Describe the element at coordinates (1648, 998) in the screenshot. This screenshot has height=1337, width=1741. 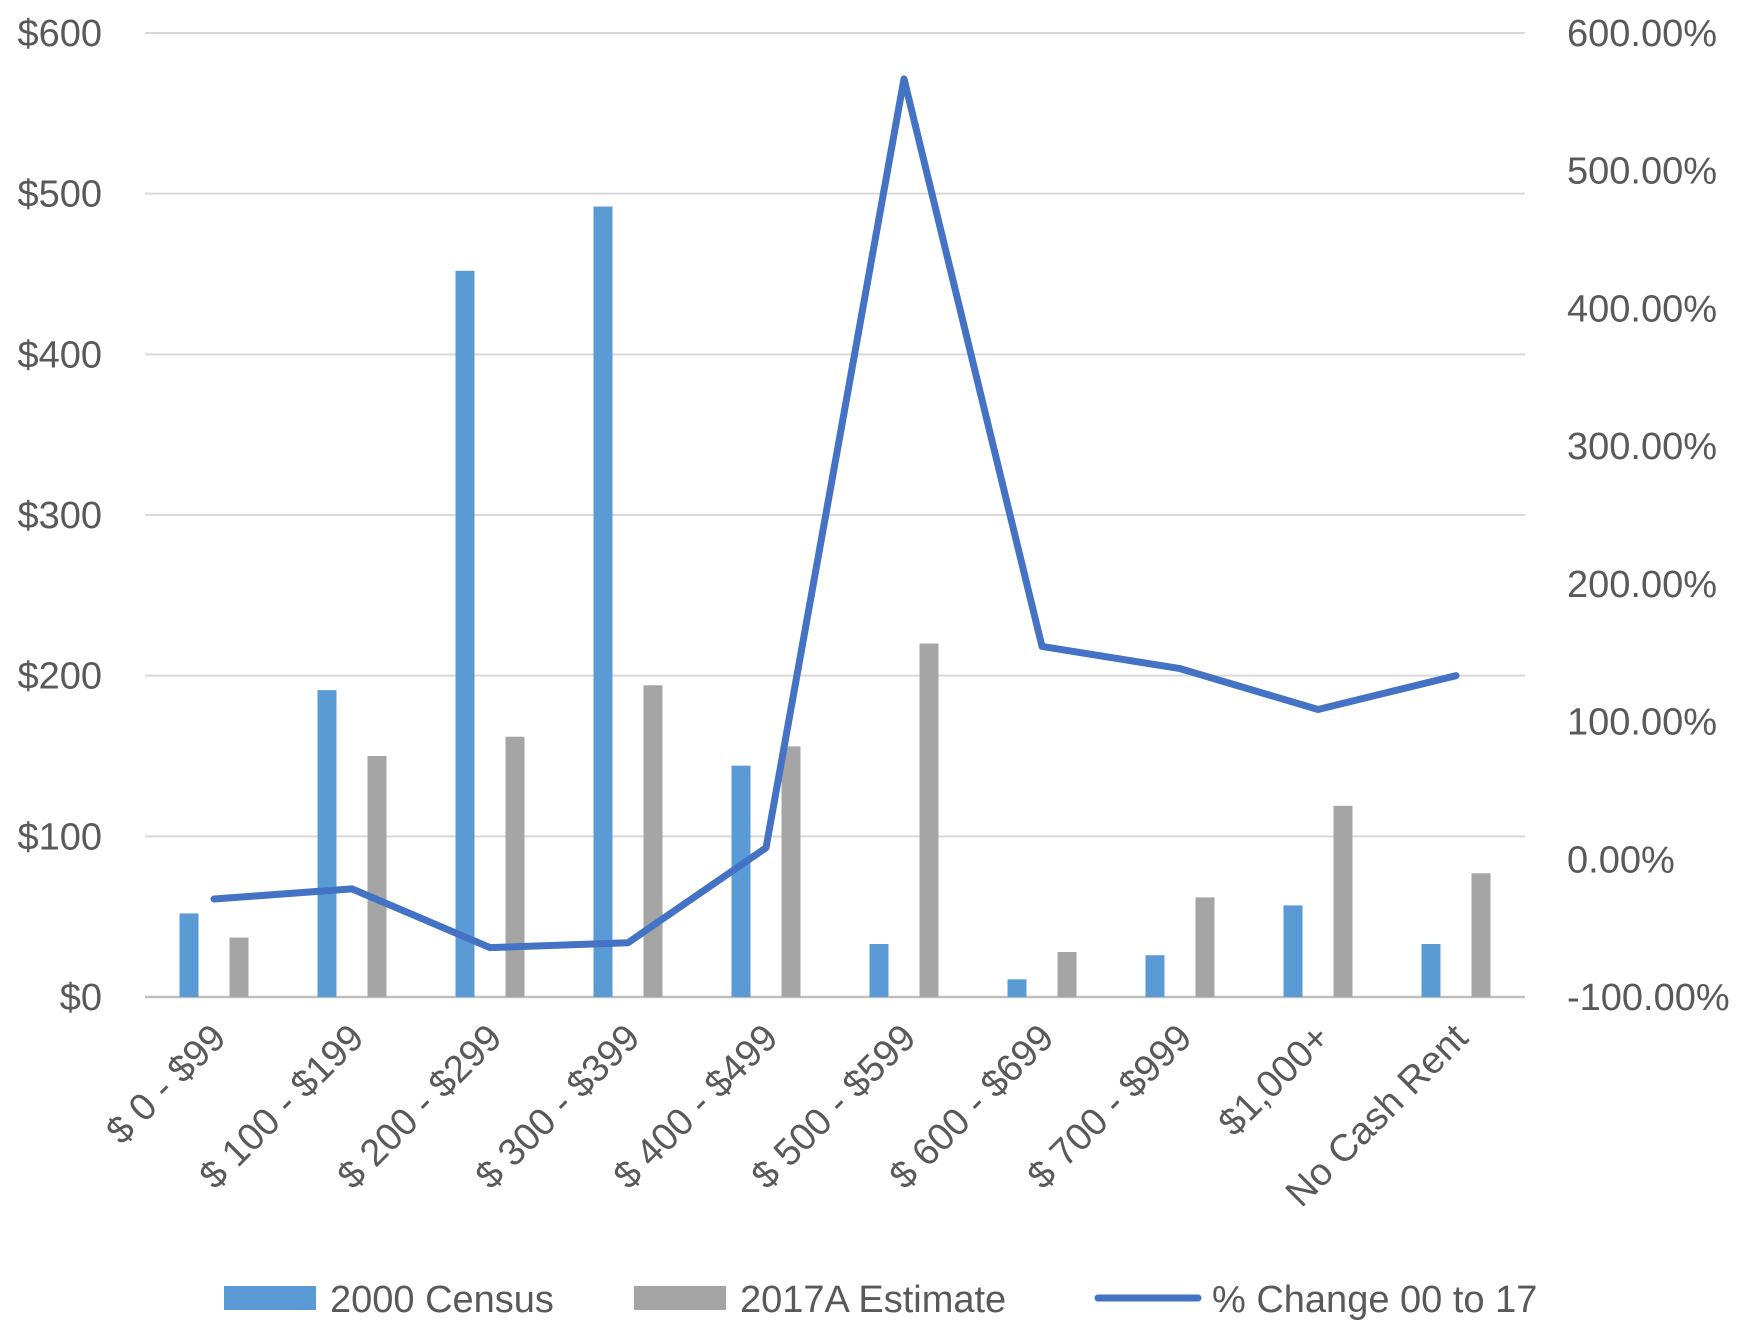
I see `right-axis-tick-label: -100.00%` at that location.